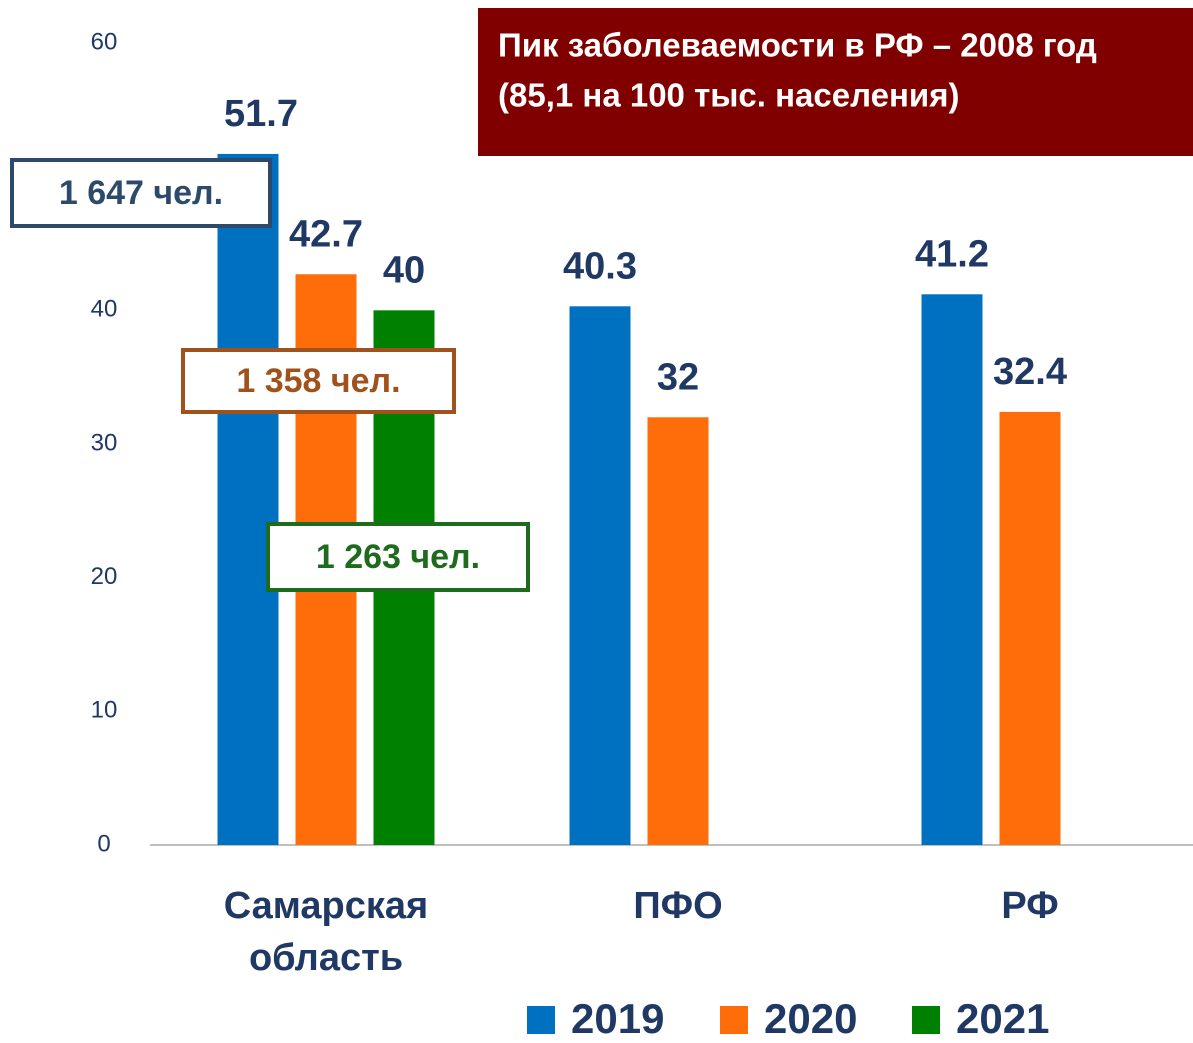 Image resolution: width=1193 pixels, height=1043 pixels. Describe the element at coordinates (404, 270) in the screenshot. I see `value-label: 40` at that location.